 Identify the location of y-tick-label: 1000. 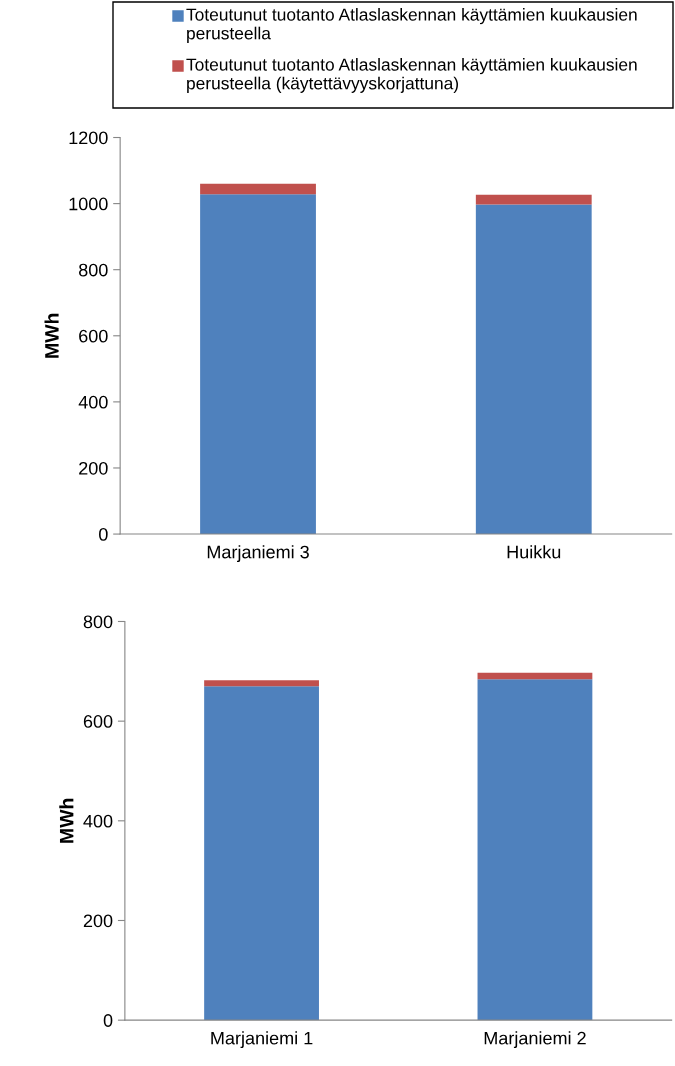
(88, 204).